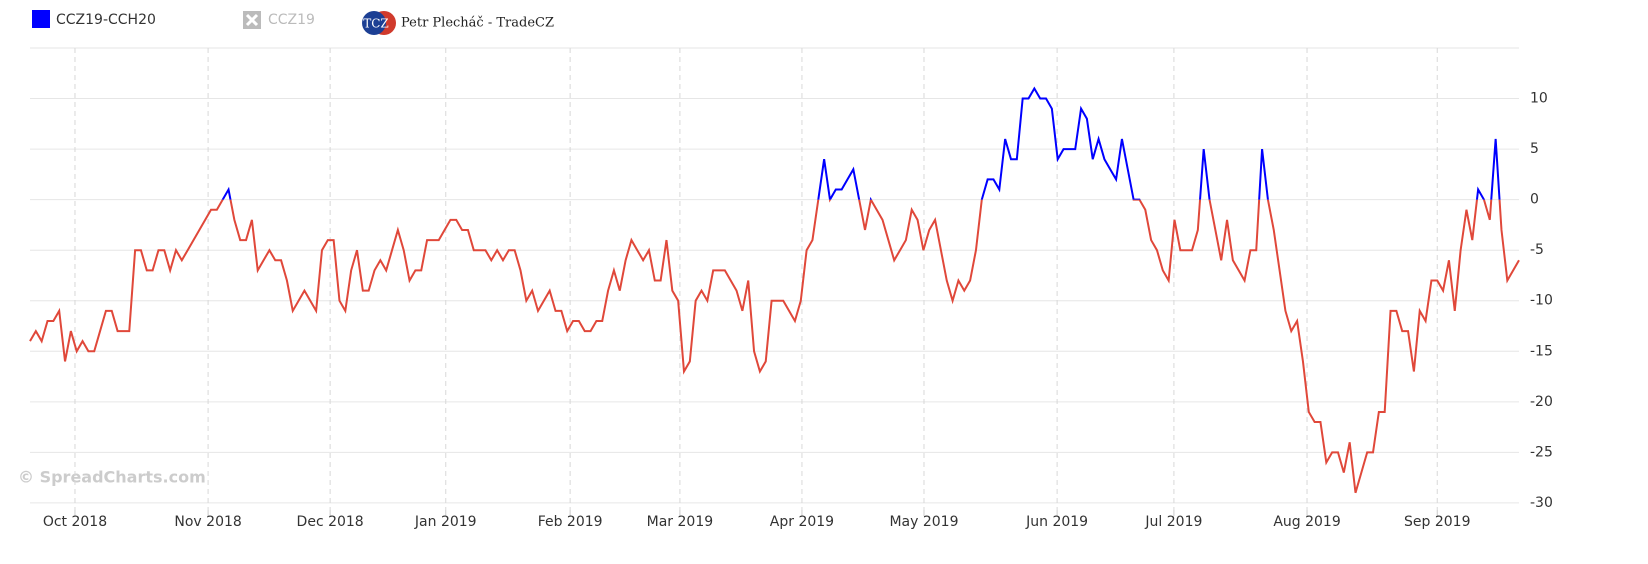 The width and height of the screenshot is (1648, 564). Describe the element at coordinates (1541, 351) in the screenshot. I see `y-tick-label: -15` at that location.